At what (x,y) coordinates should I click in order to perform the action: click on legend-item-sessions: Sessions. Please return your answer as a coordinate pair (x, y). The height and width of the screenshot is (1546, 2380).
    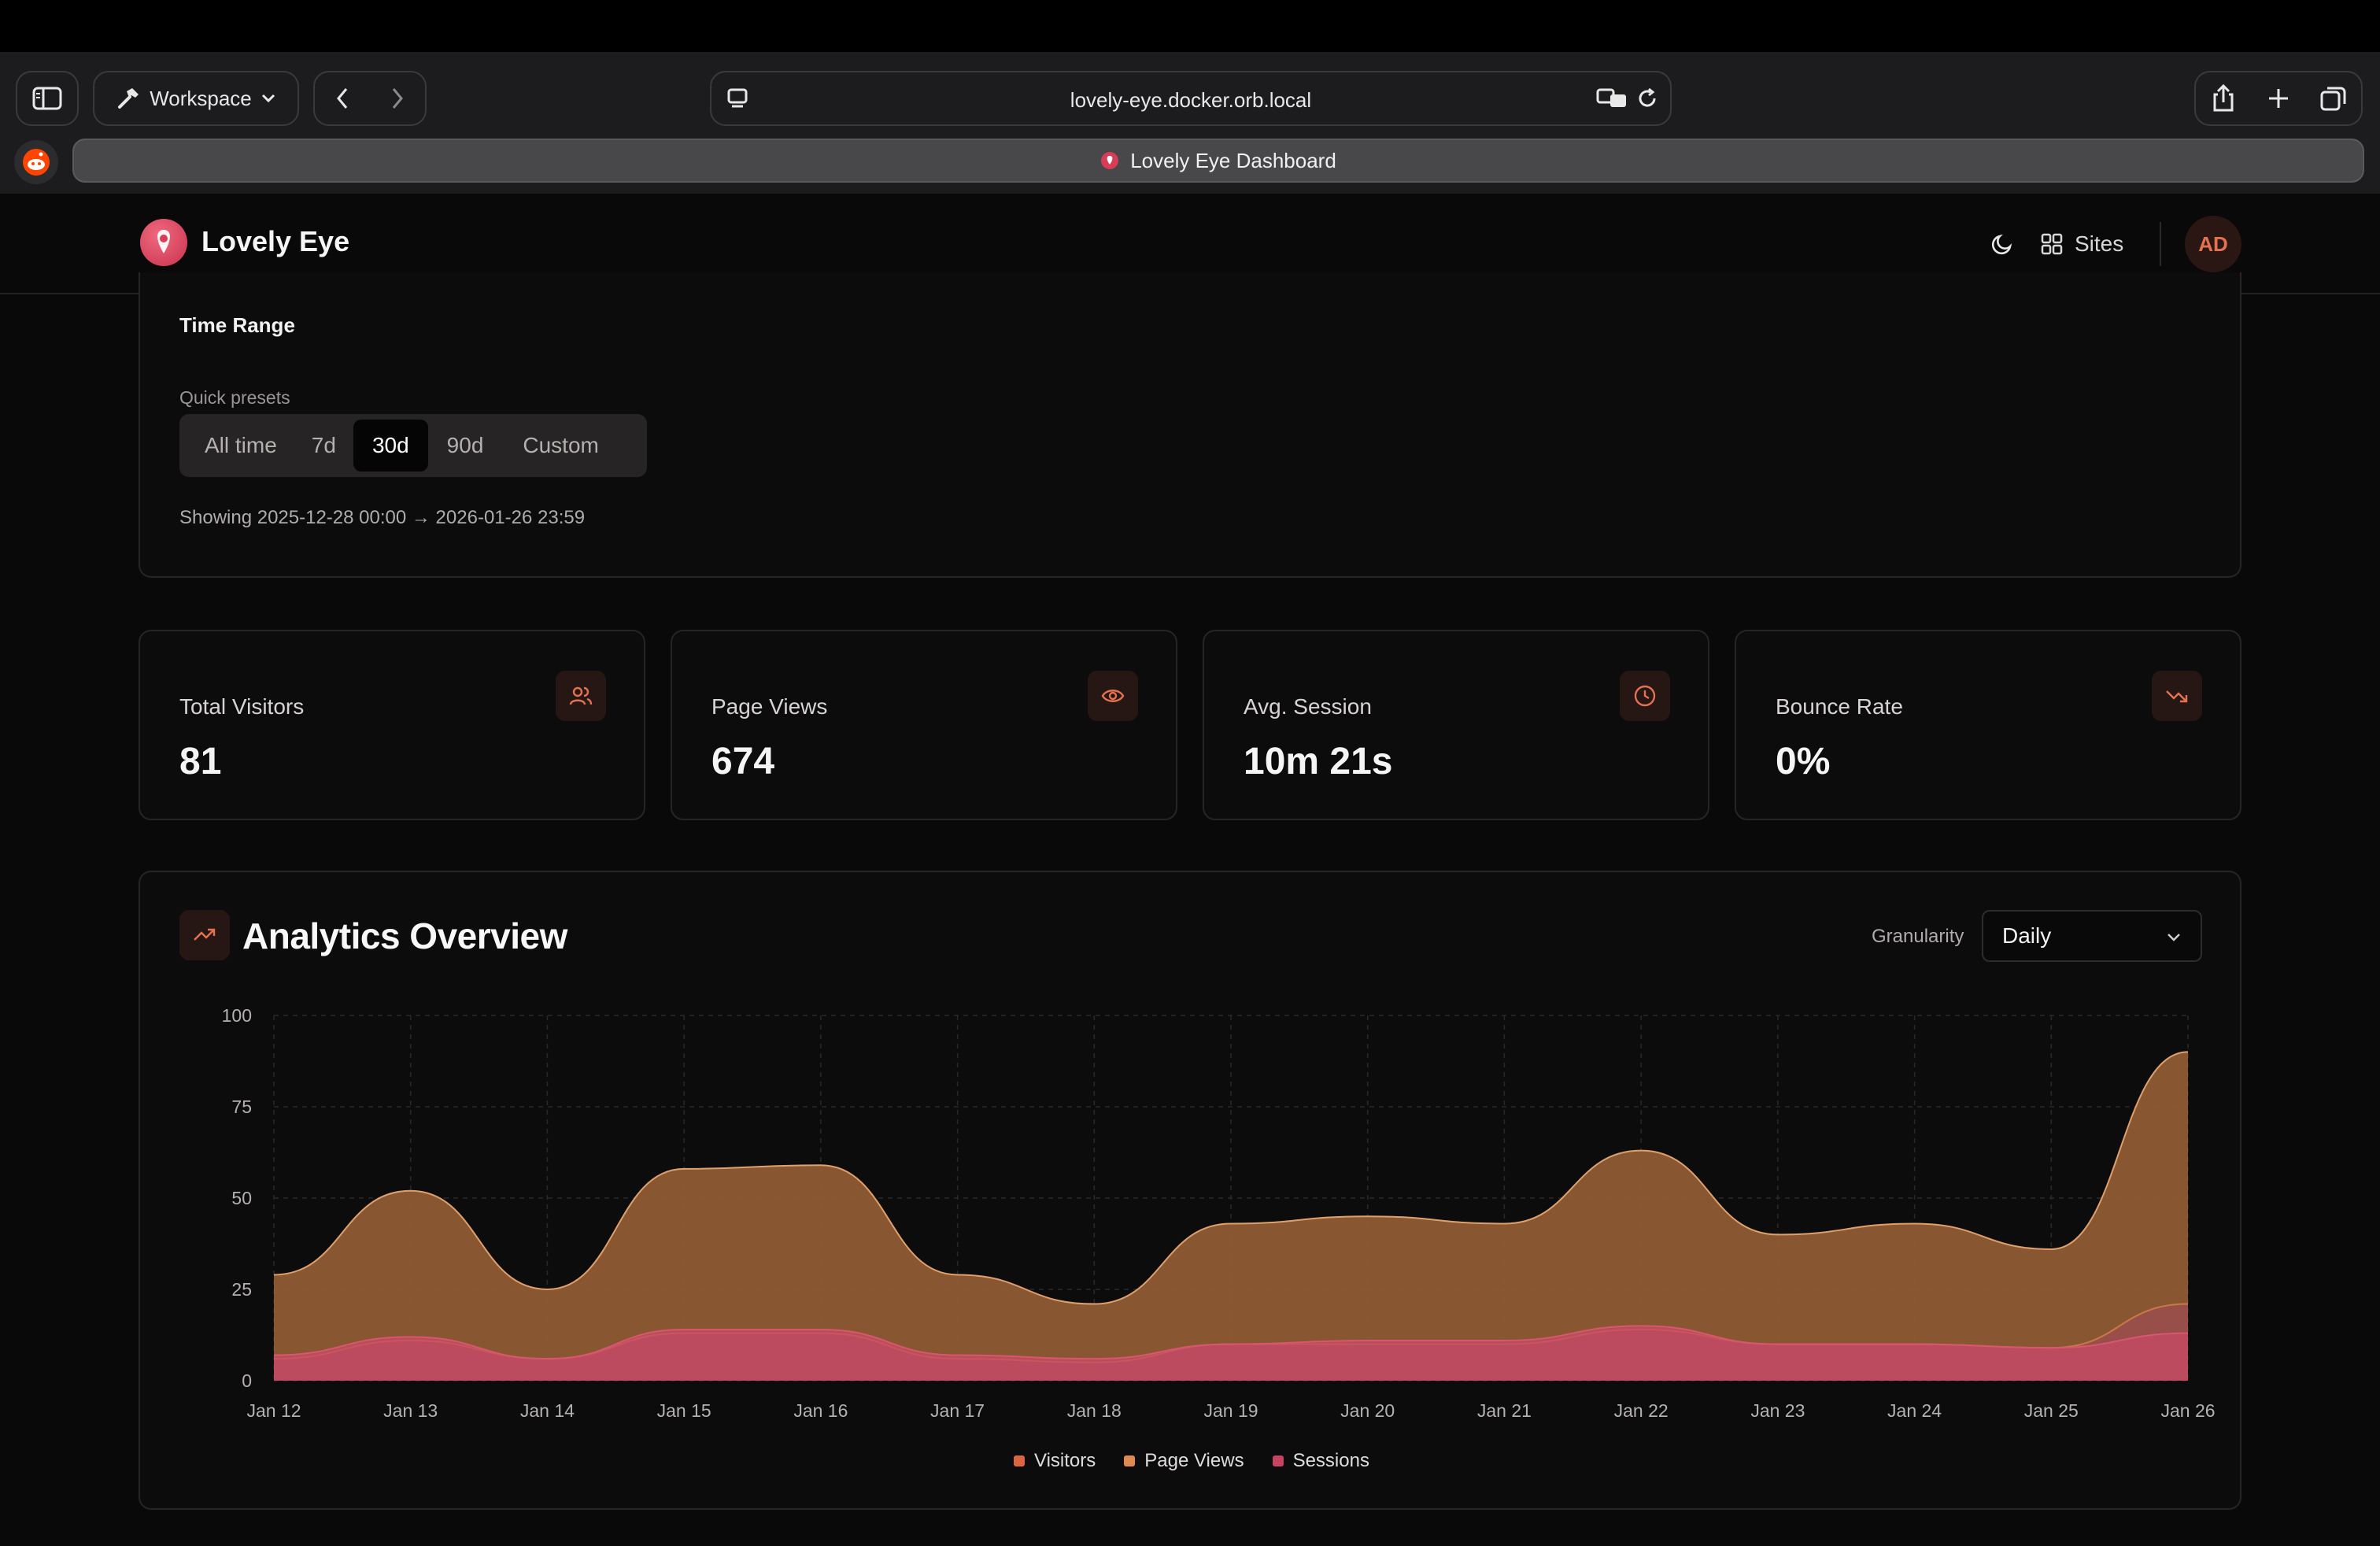
    Looking at the image, I should click on (1320, 1461).